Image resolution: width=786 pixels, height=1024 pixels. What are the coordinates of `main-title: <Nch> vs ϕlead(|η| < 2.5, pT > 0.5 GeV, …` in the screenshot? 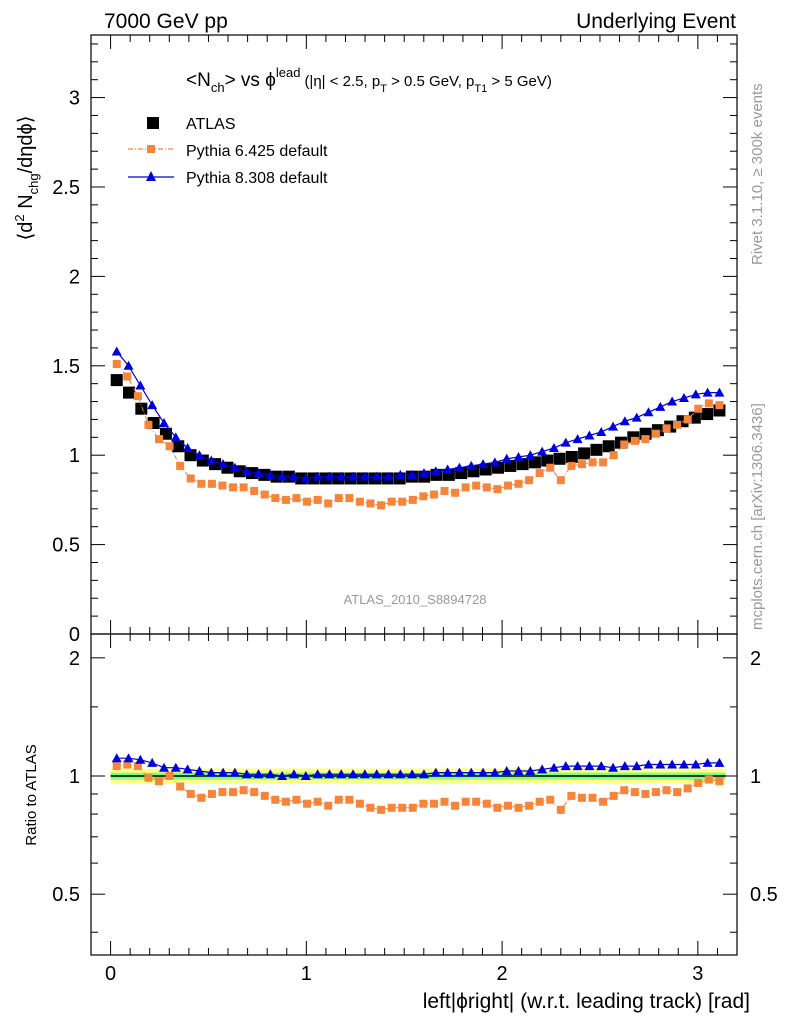 It's located at (369, 80).